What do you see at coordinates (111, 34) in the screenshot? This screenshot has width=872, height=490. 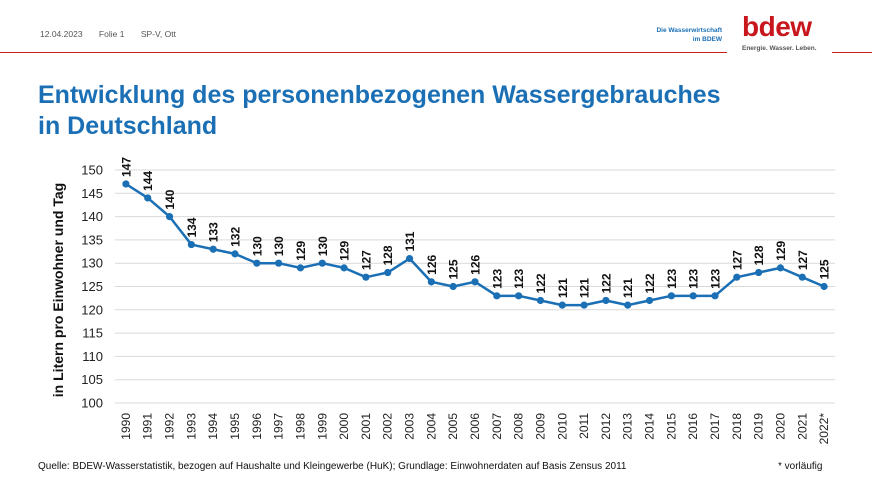 I see `slide-number: Folie 1` at bounding box center [111, 34].